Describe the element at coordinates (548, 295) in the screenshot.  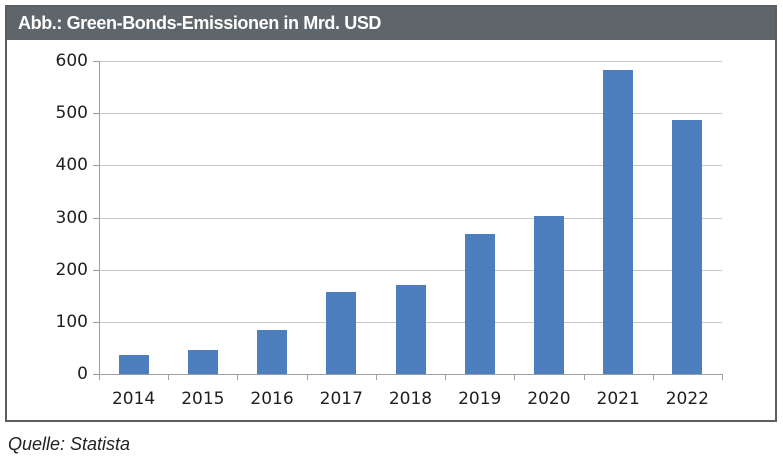
I see `bar-2020` at that location.